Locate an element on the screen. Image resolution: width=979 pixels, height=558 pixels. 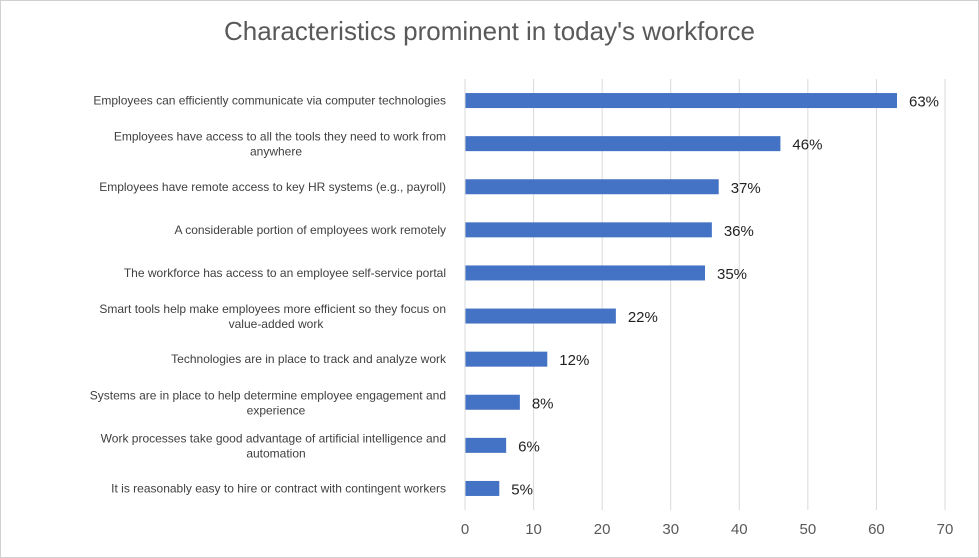
x-tick-label: 30 is located at coordinates (670, 529).